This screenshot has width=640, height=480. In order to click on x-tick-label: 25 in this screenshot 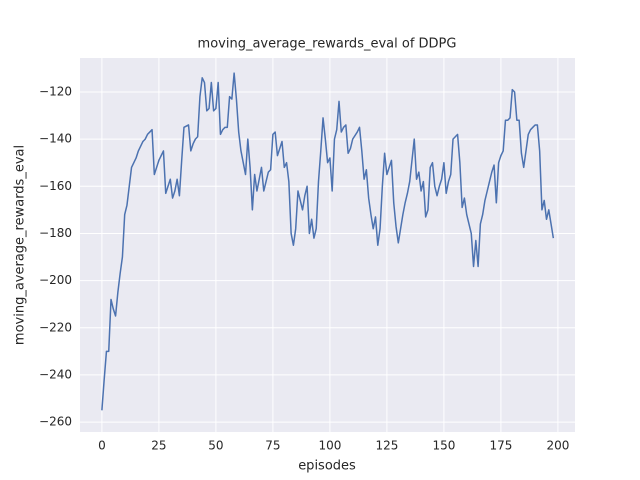, I will do `click(158, 446)`.